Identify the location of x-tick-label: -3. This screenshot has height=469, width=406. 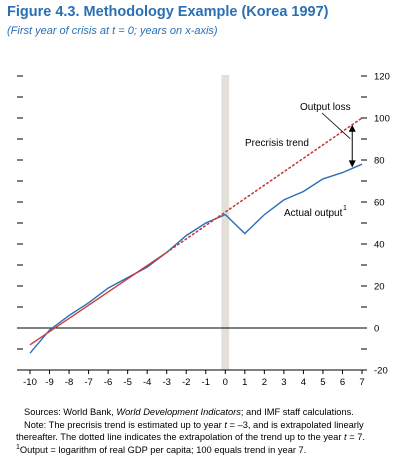
(166, 382).